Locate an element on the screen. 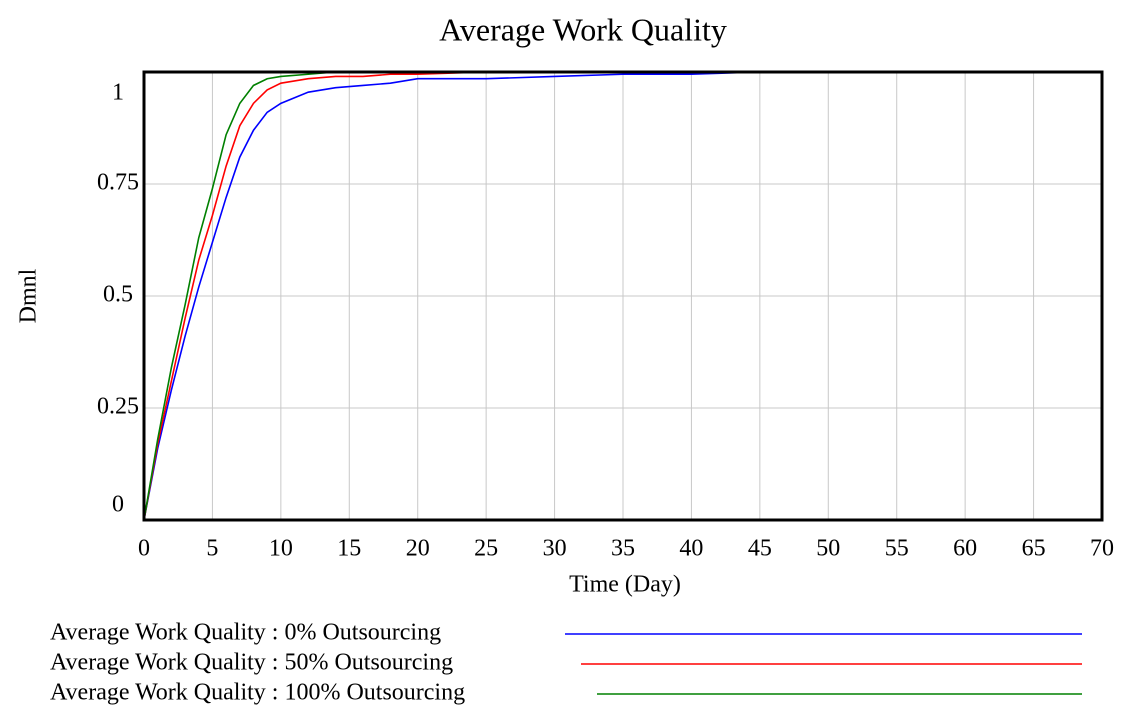 This screenshot has height=728, width=1122. x-tick-label: 45 is located at coordinates (760, 549).